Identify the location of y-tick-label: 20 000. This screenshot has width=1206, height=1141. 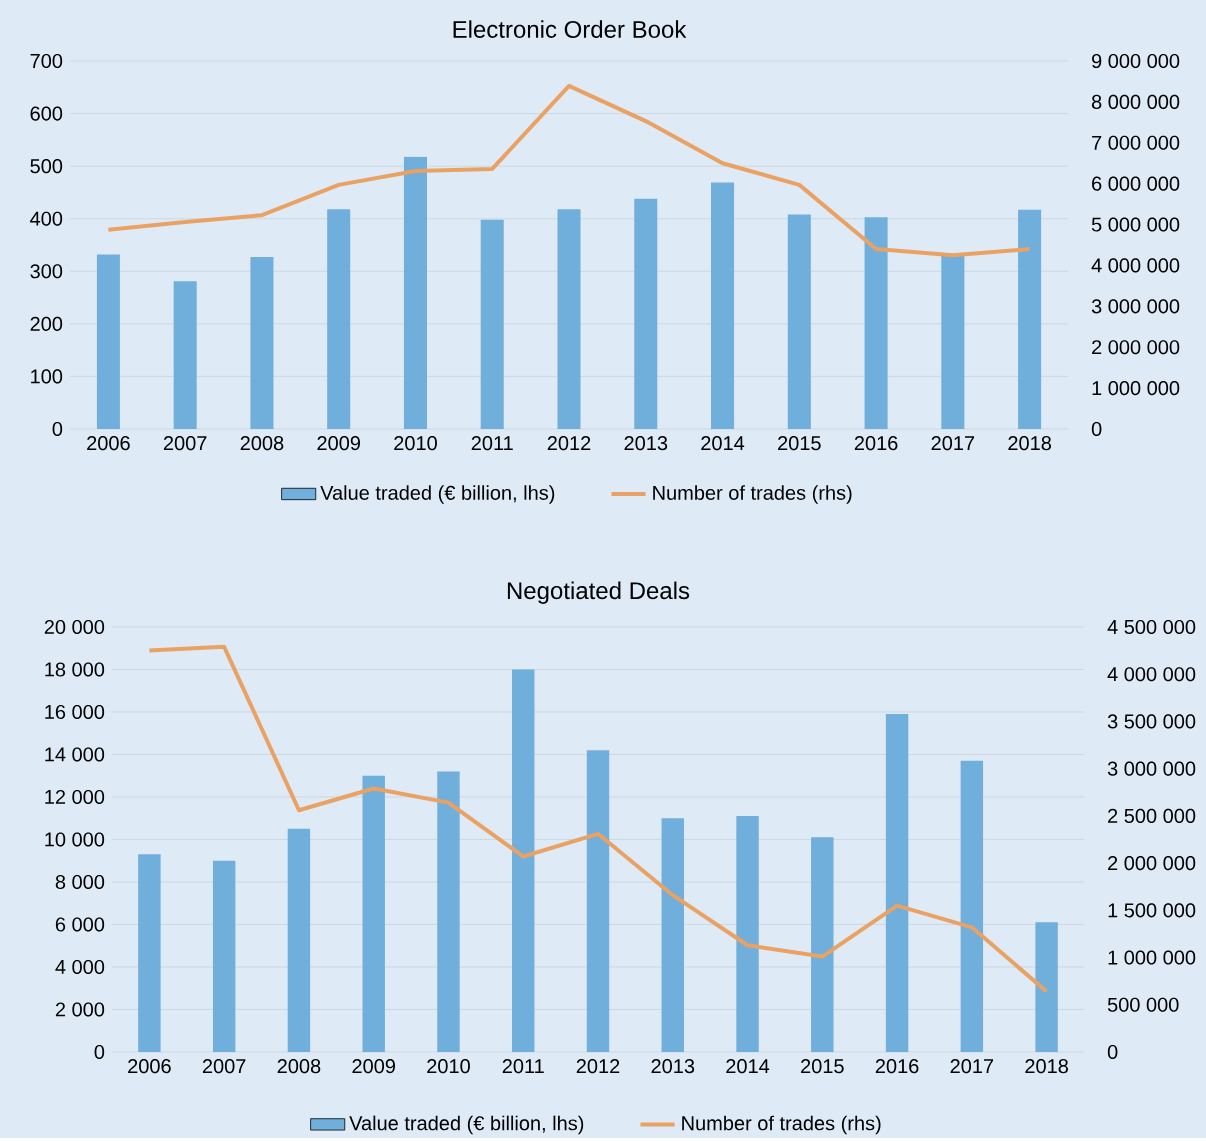
(74, 626).